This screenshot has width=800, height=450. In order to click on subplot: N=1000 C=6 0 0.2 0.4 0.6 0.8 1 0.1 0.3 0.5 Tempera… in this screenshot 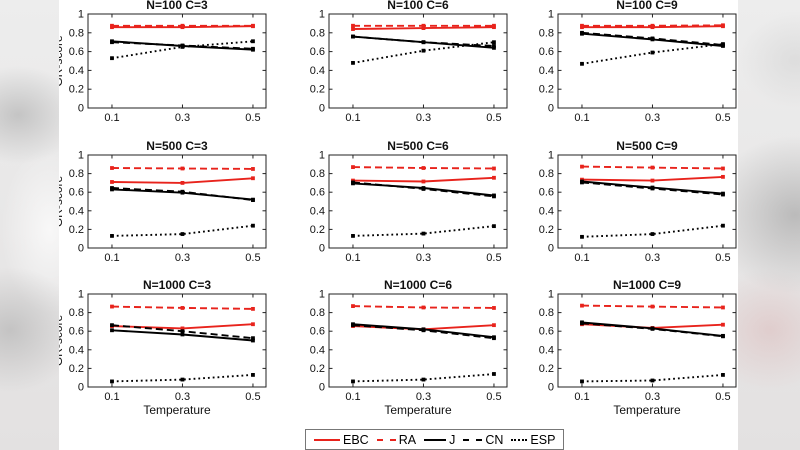, I will do `click(409, 347)`.